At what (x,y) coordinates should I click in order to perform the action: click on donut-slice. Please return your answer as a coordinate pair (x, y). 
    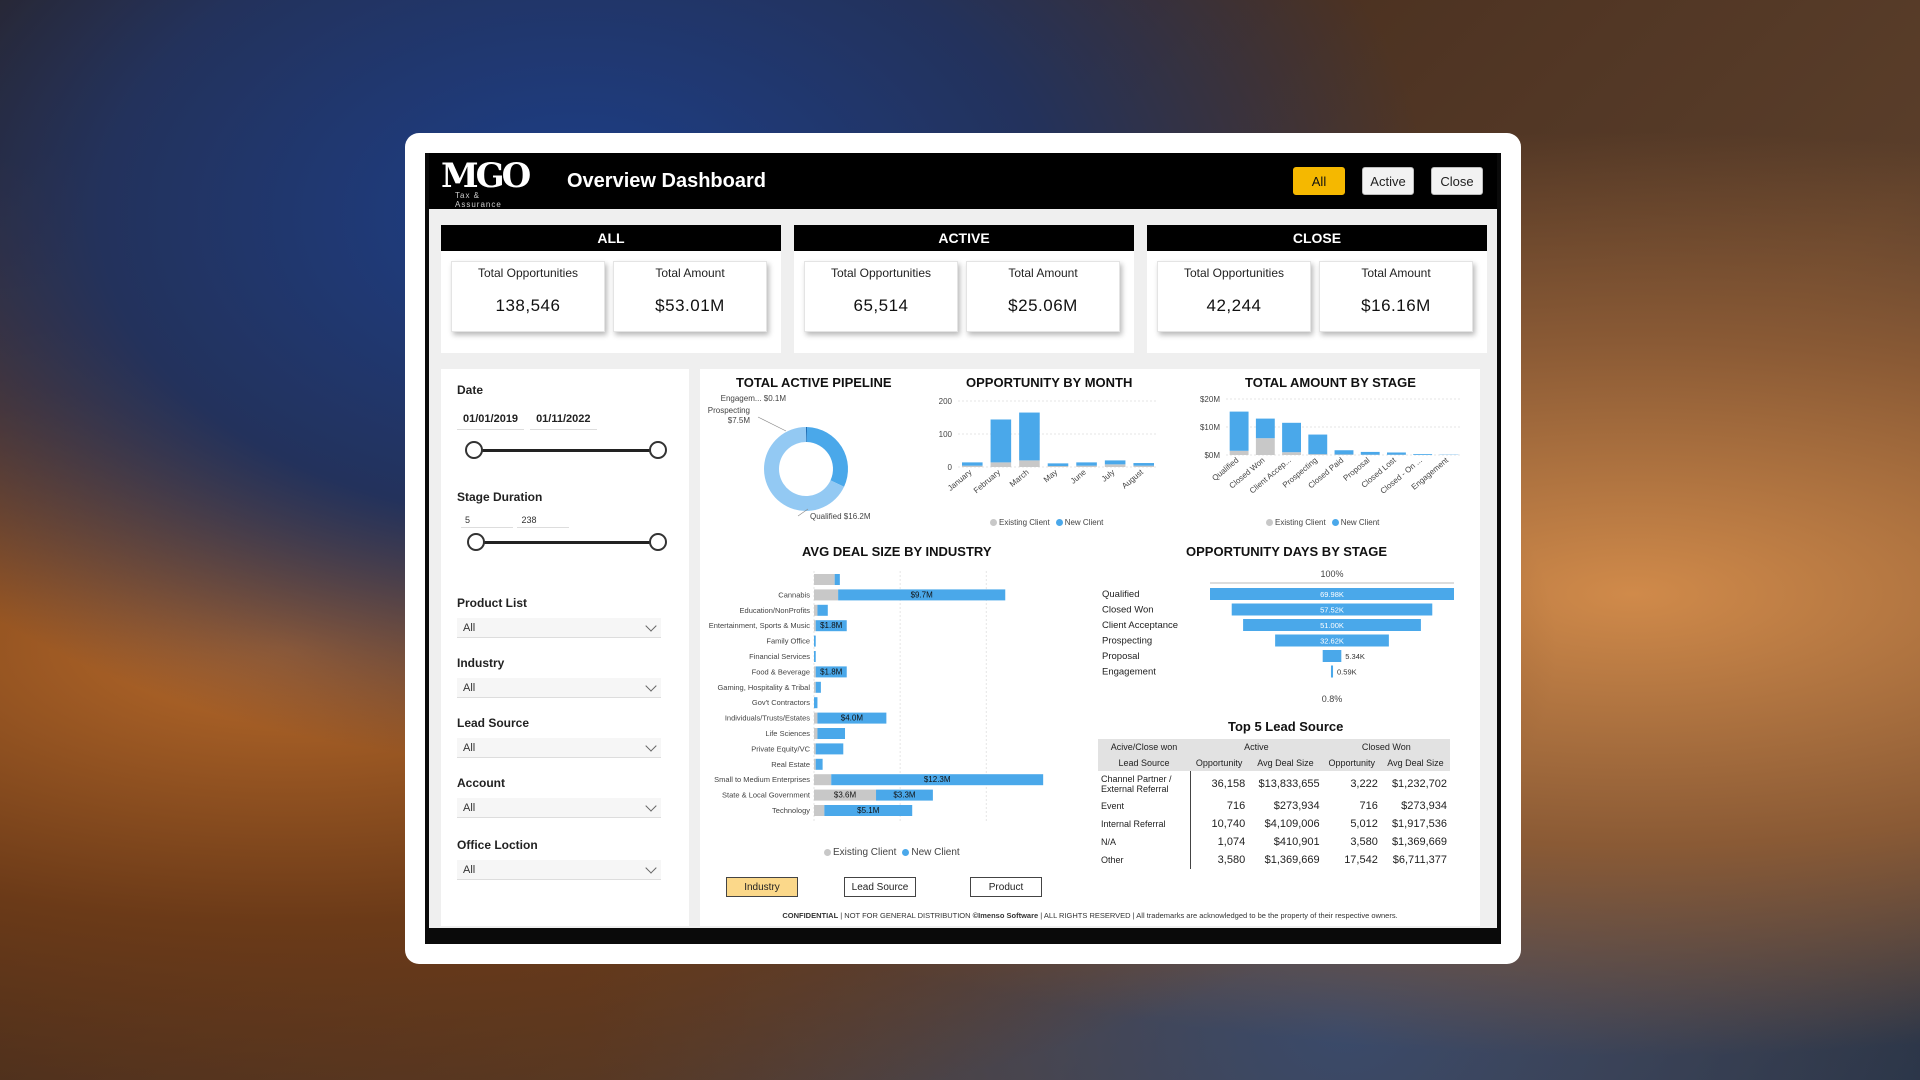
    Looking at the image, I should click on (827, 457).